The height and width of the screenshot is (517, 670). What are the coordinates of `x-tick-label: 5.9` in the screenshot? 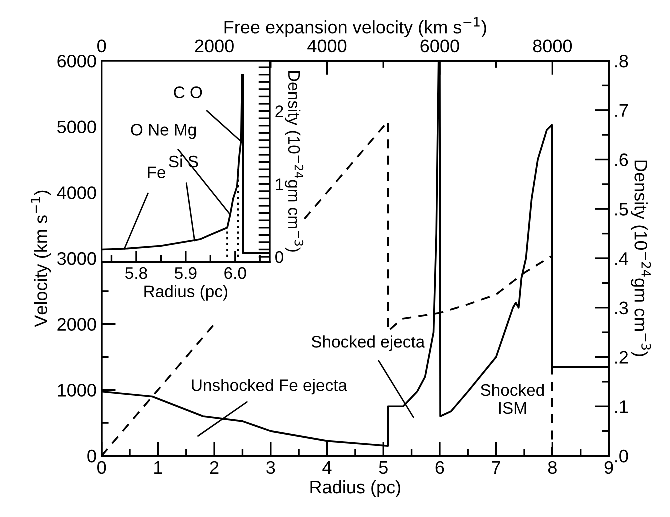 It's located at (186, 273).